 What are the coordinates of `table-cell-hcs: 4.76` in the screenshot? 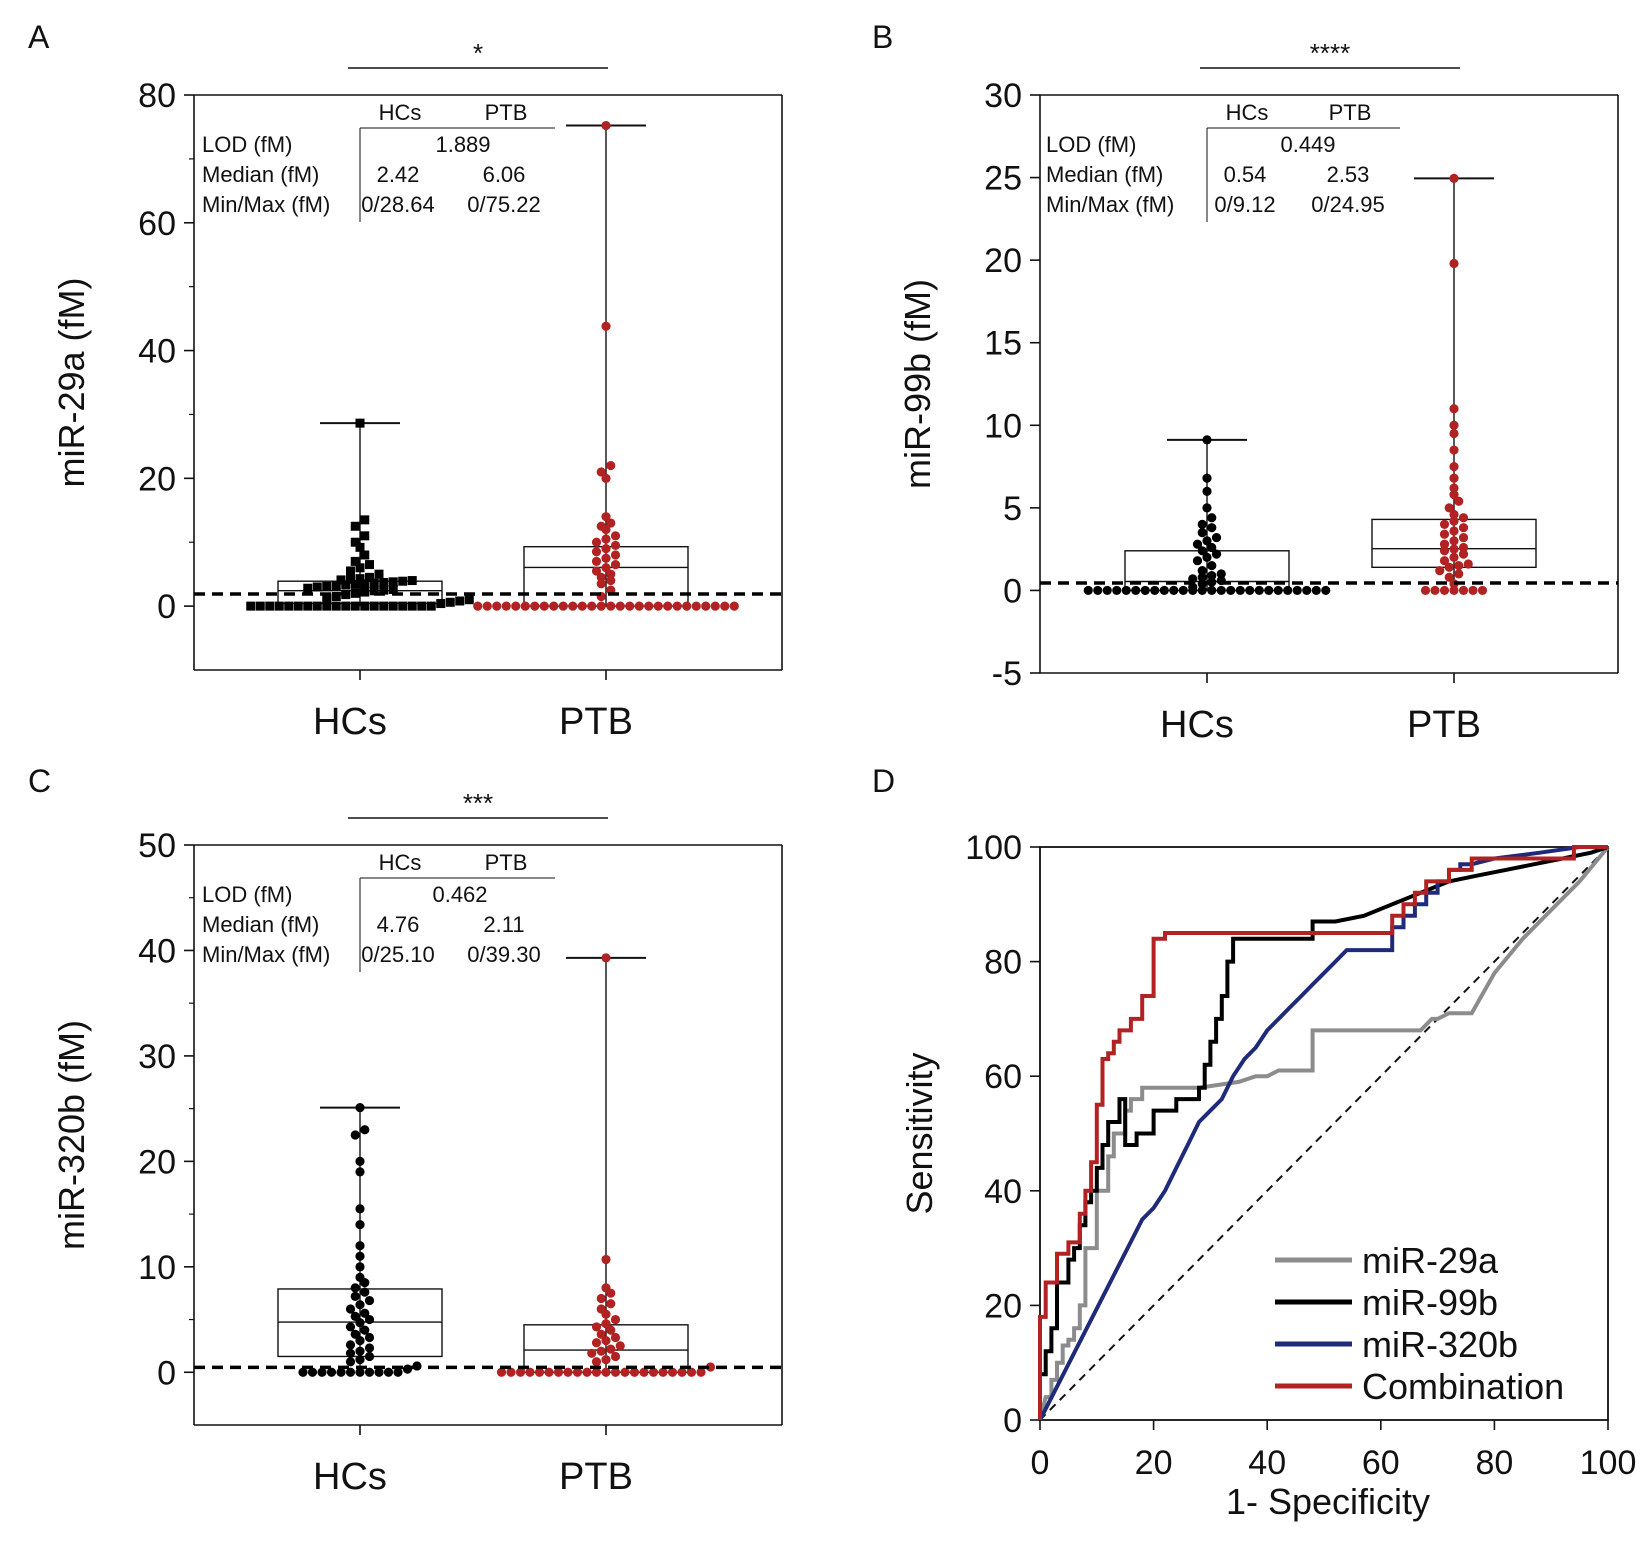 It's located at (398, 924).